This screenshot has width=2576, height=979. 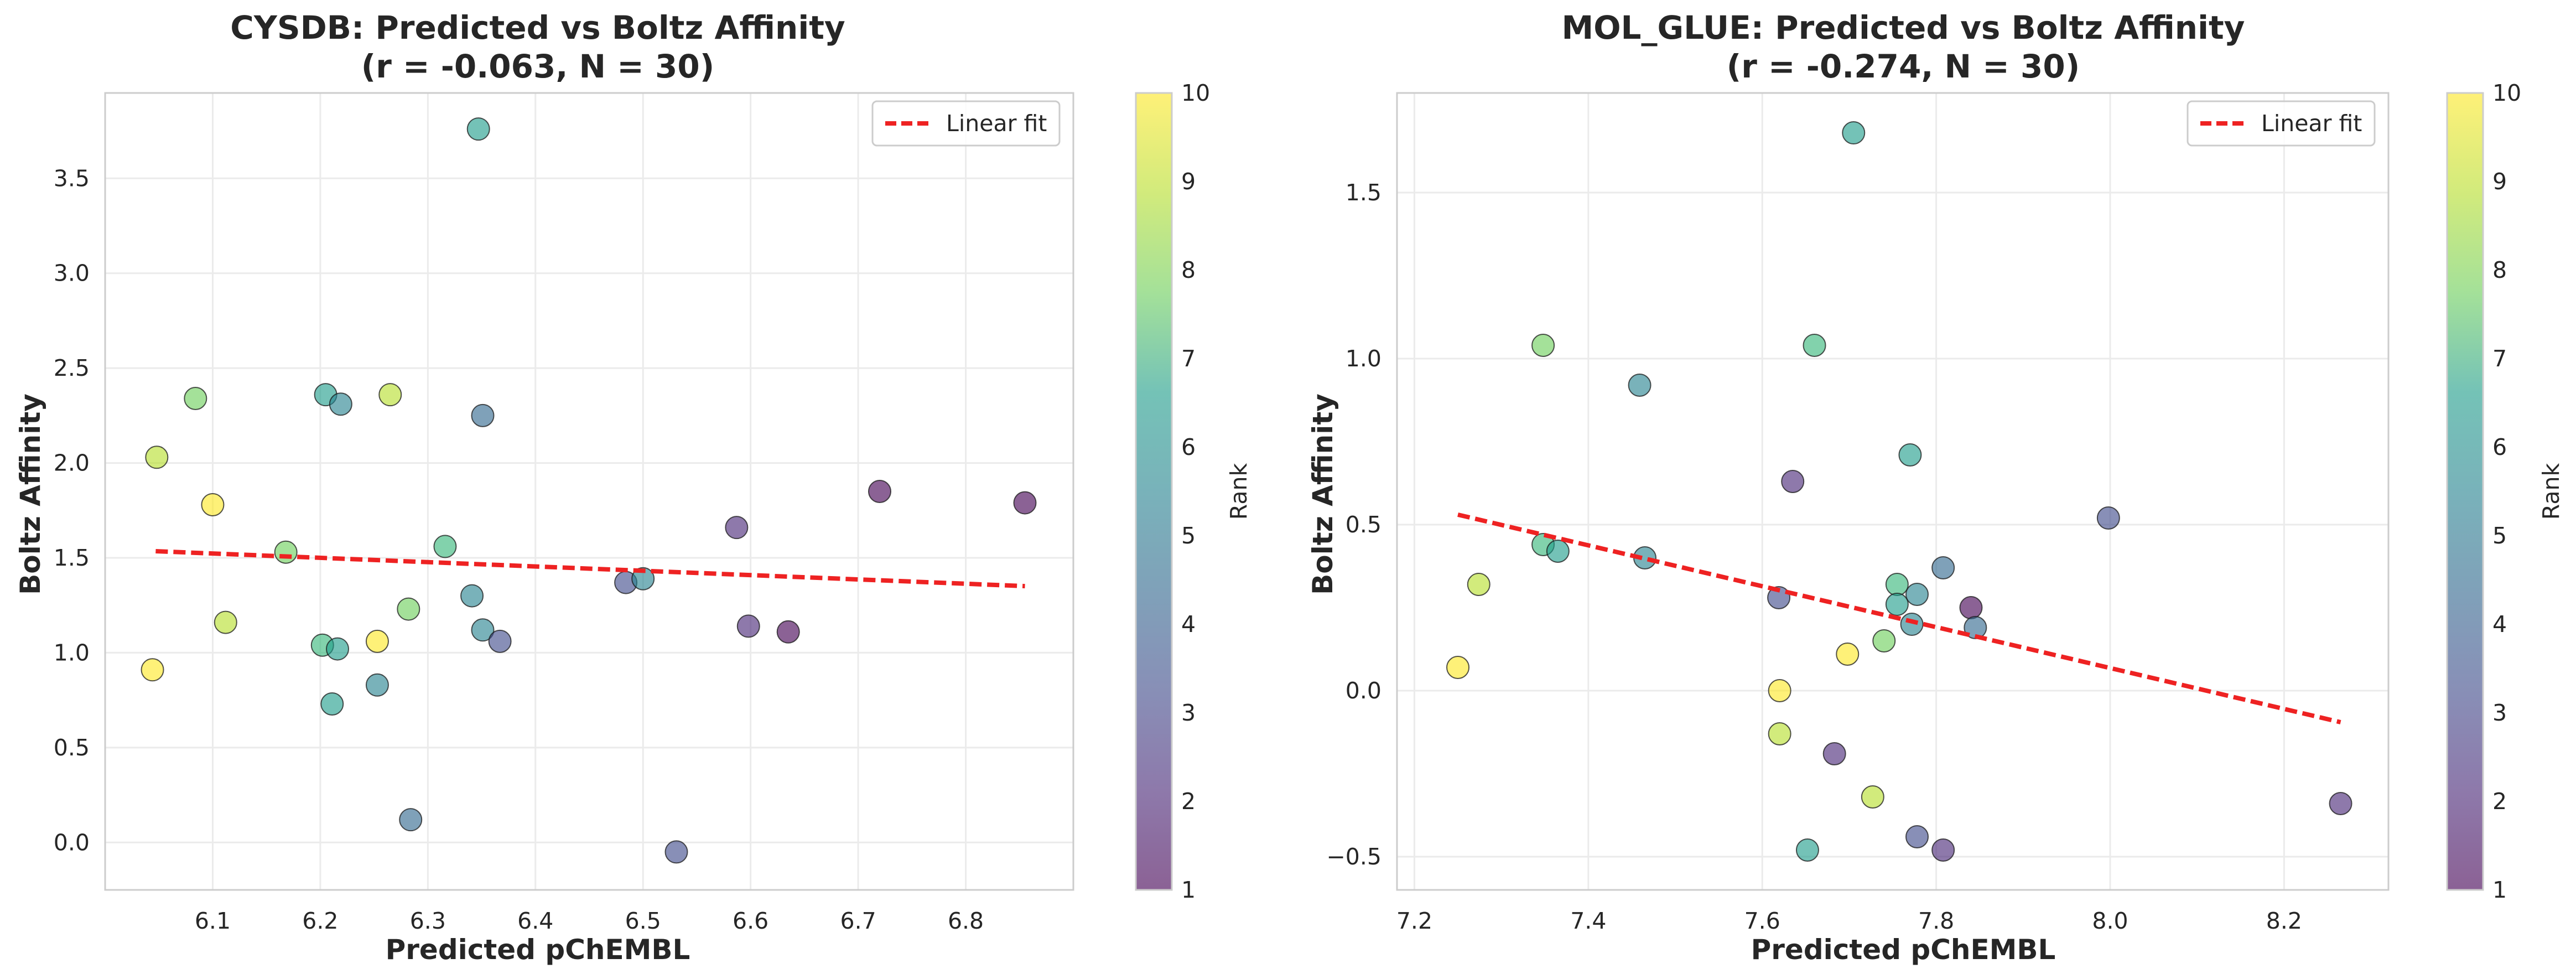 What do you see at coordinates (2551, 491) in the screenshot?
I see `colorbar-label: Rank` at bounding box center [2551, 491].